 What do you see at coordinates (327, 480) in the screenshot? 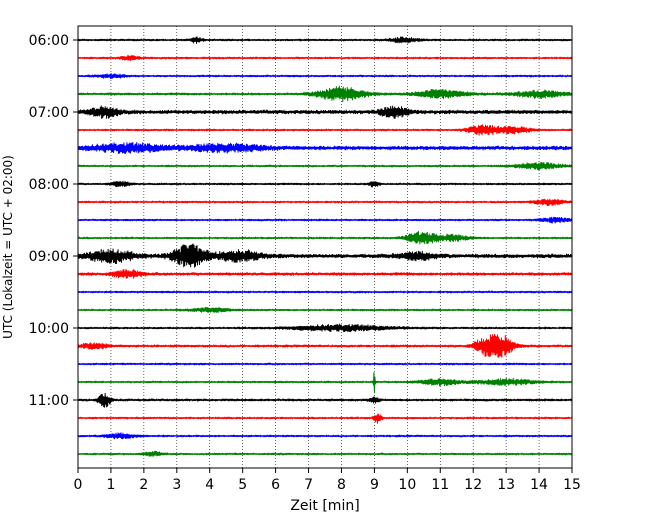
I see `x-axis: 0 1 2 3 4 5 6 7 8 9 10 11 12 13 14 15` at bounding box center [327, 480].